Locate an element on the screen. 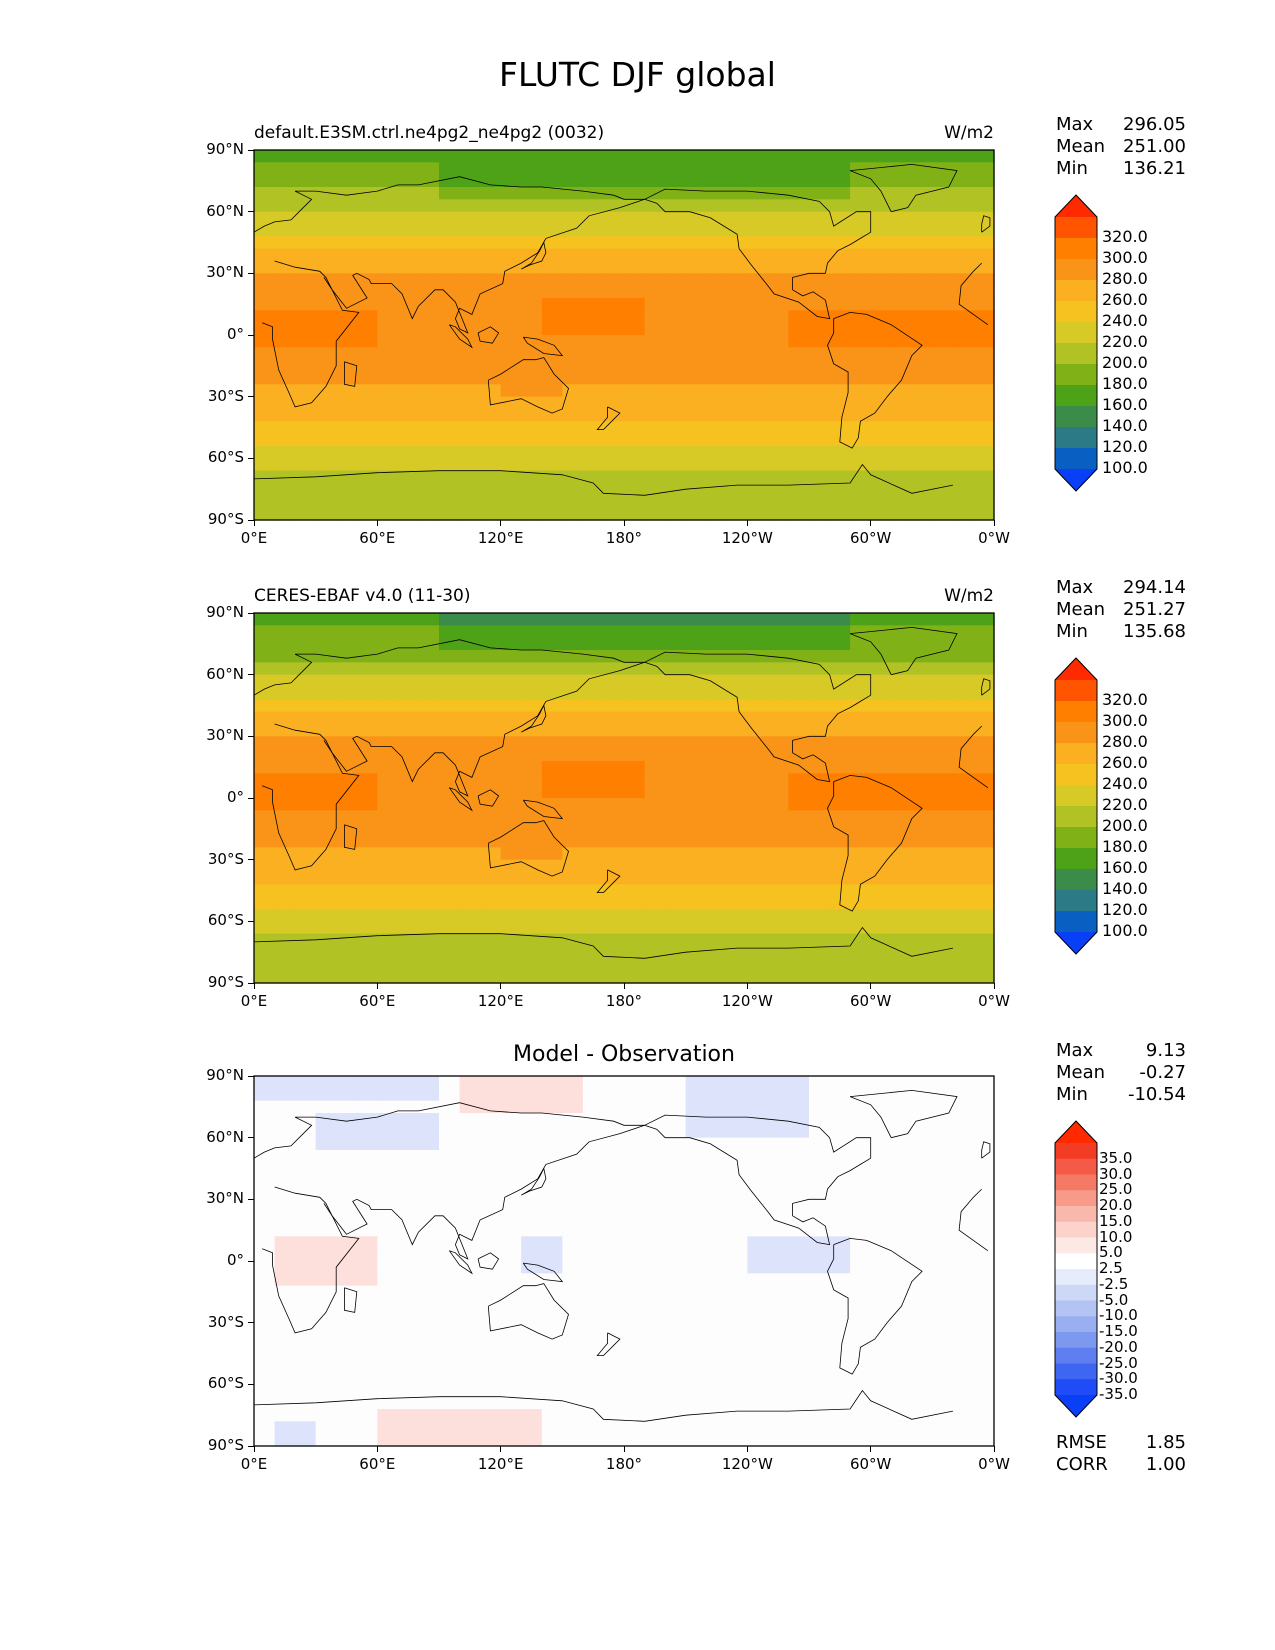 This screenshot has height=1650, width=1275. lon-tick-label: 0°E is located at coordinates (254, 1464).